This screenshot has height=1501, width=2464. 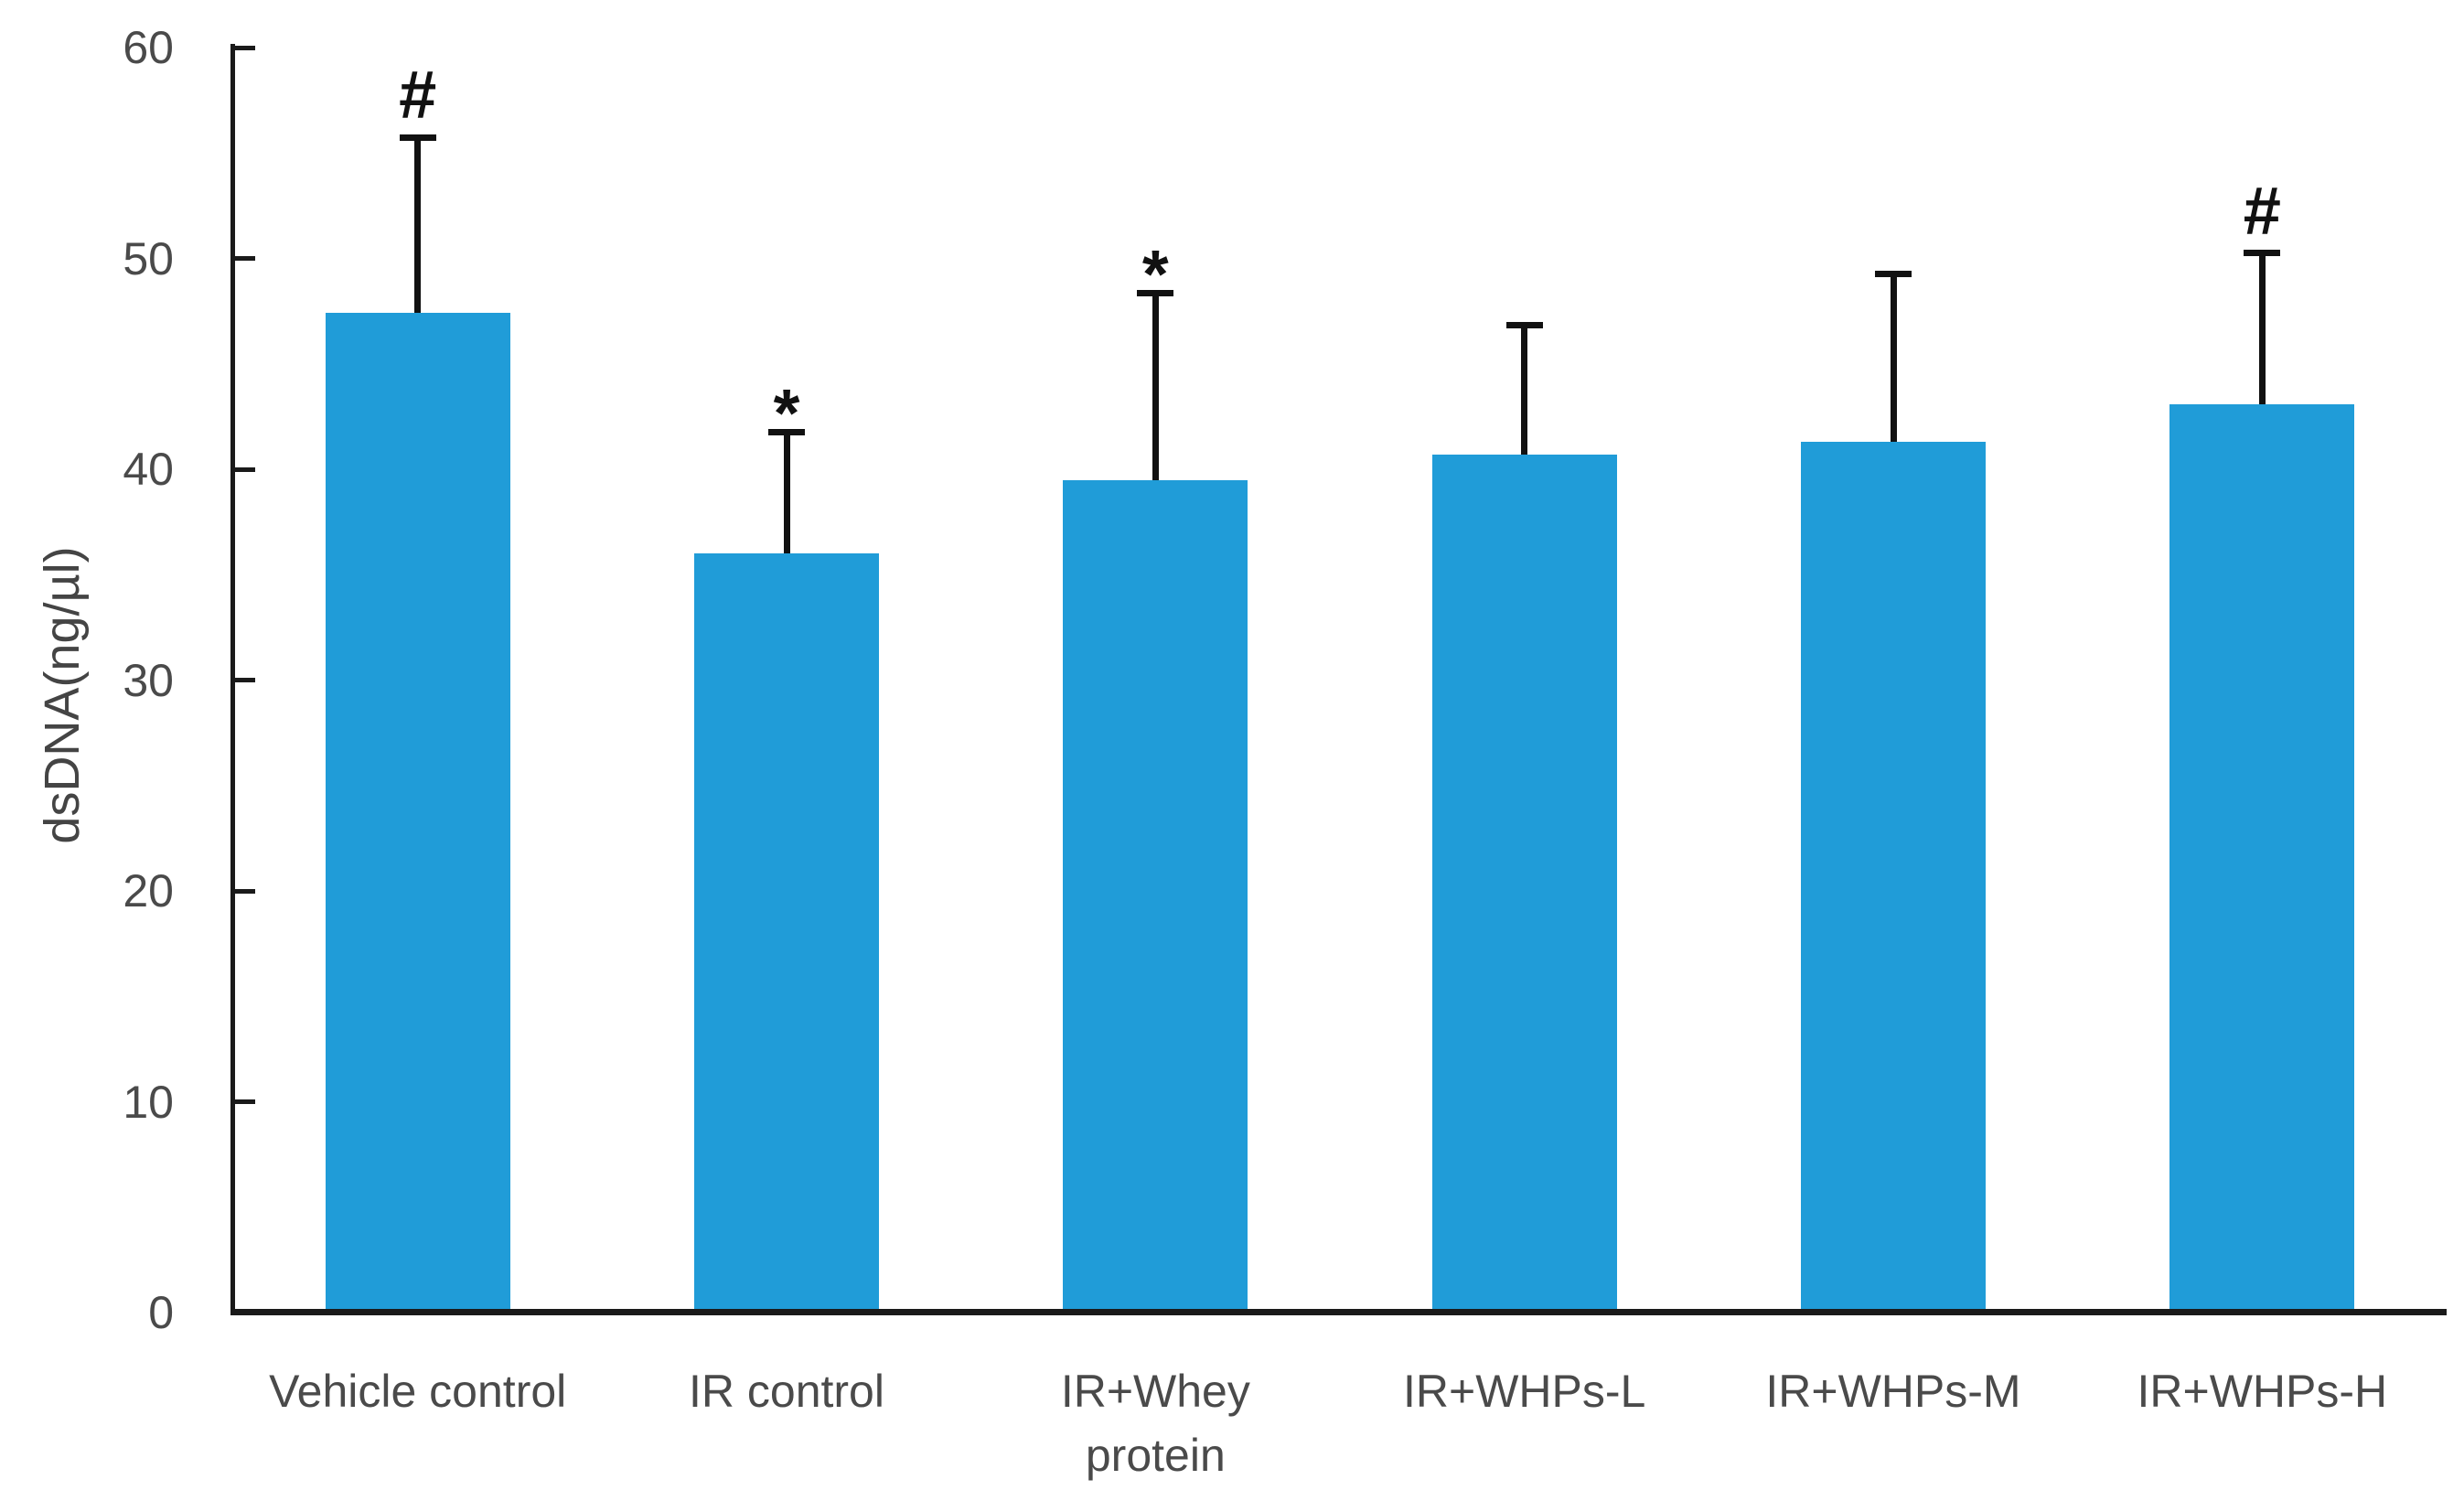 What do you see at coordinates (232, 680) in the screenshot?
I see `y-axis-line` at bounding box center [232, 680].